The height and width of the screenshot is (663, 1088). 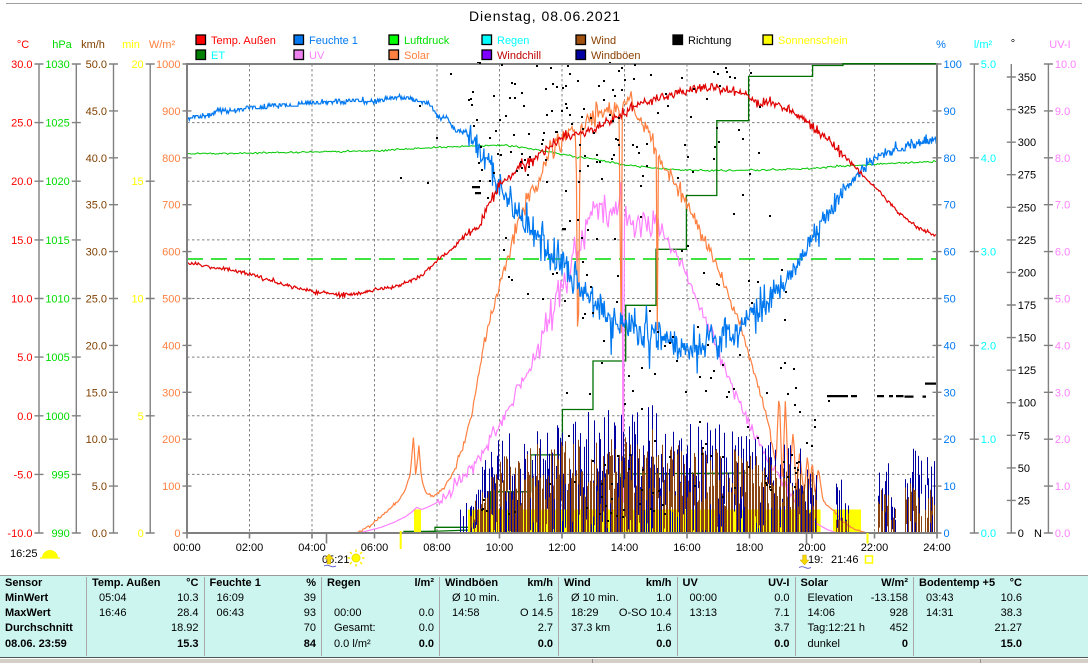 What do you see at coordinates (1062, 112) in the screenshot?
I see `svg-text: 9.0` at bounding box center [1062, 112].